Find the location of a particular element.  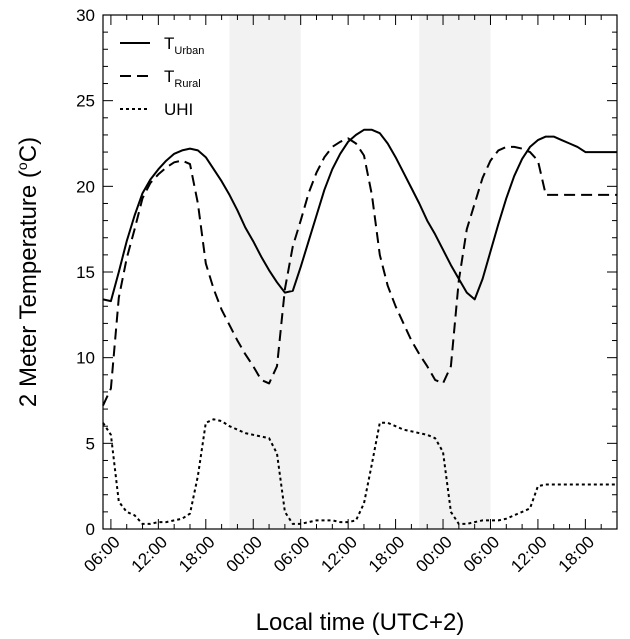

y-axis-title-sup: o is located at coordinates (22, 166).